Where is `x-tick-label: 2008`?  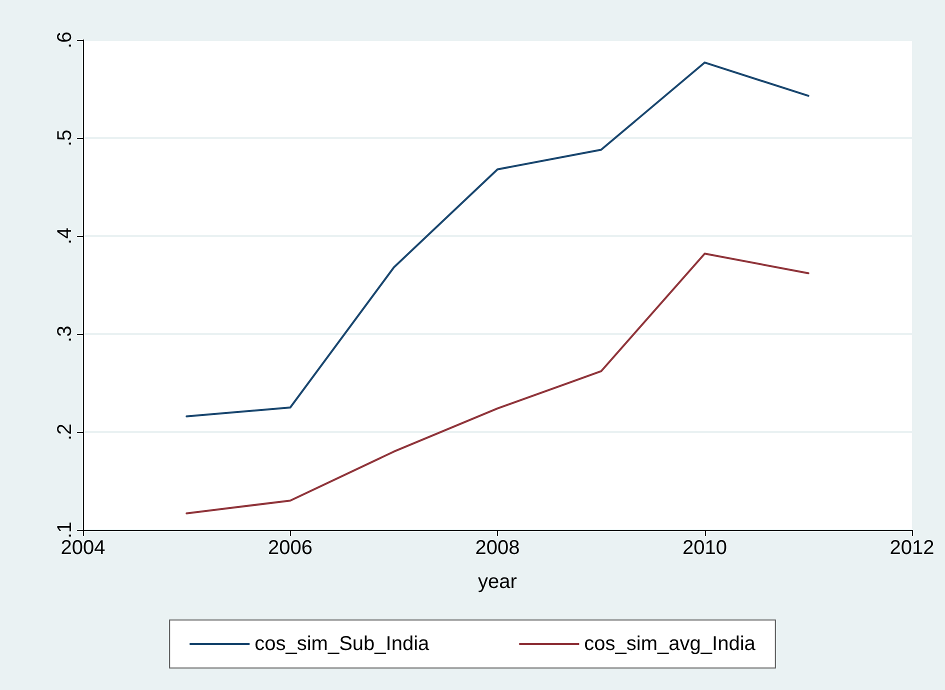
x-tick-label: 2008 is located at coordinates (497, 548).